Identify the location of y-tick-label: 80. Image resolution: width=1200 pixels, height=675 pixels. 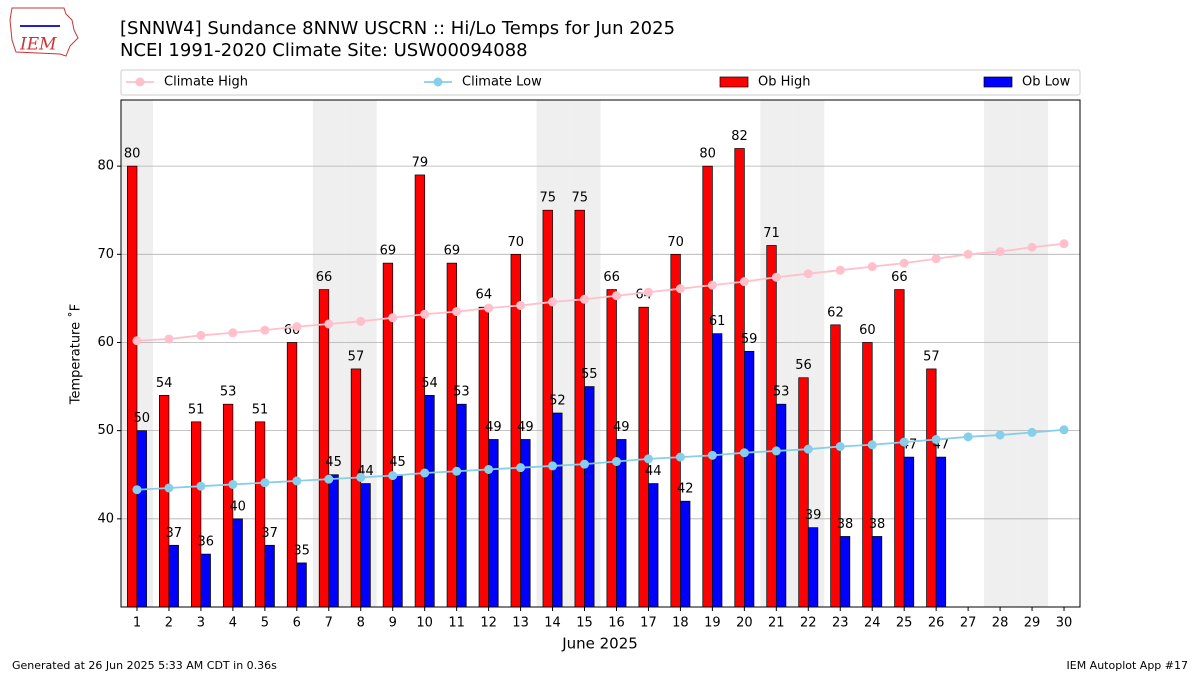
(105, 166).